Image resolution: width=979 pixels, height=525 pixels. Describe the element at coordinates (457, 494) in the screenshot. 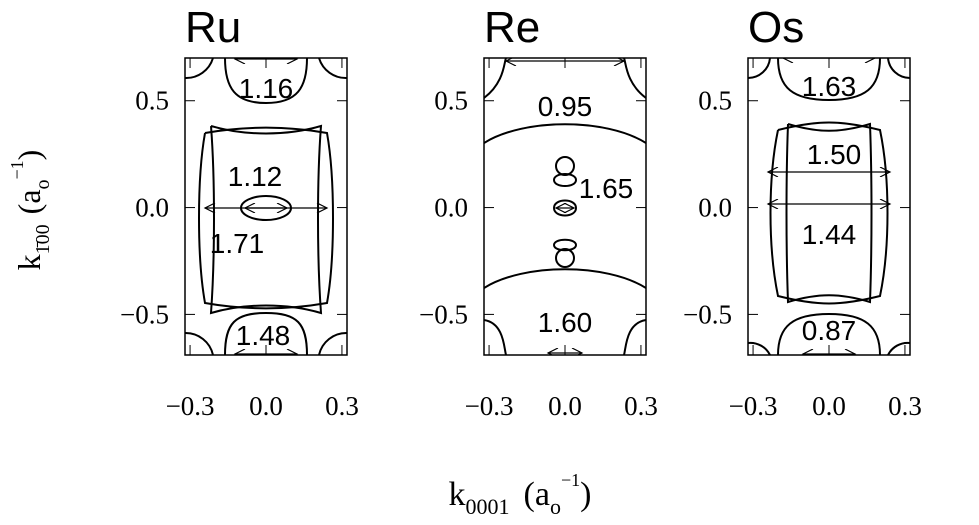

I see `x-label-symbol: k` at that location.